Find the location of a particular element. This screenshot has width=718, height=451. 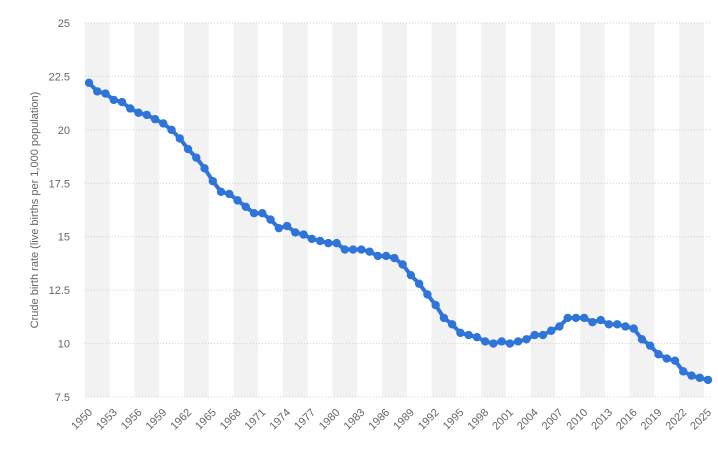

x-tick-label: 1971 is located at coordinates (256, 420).